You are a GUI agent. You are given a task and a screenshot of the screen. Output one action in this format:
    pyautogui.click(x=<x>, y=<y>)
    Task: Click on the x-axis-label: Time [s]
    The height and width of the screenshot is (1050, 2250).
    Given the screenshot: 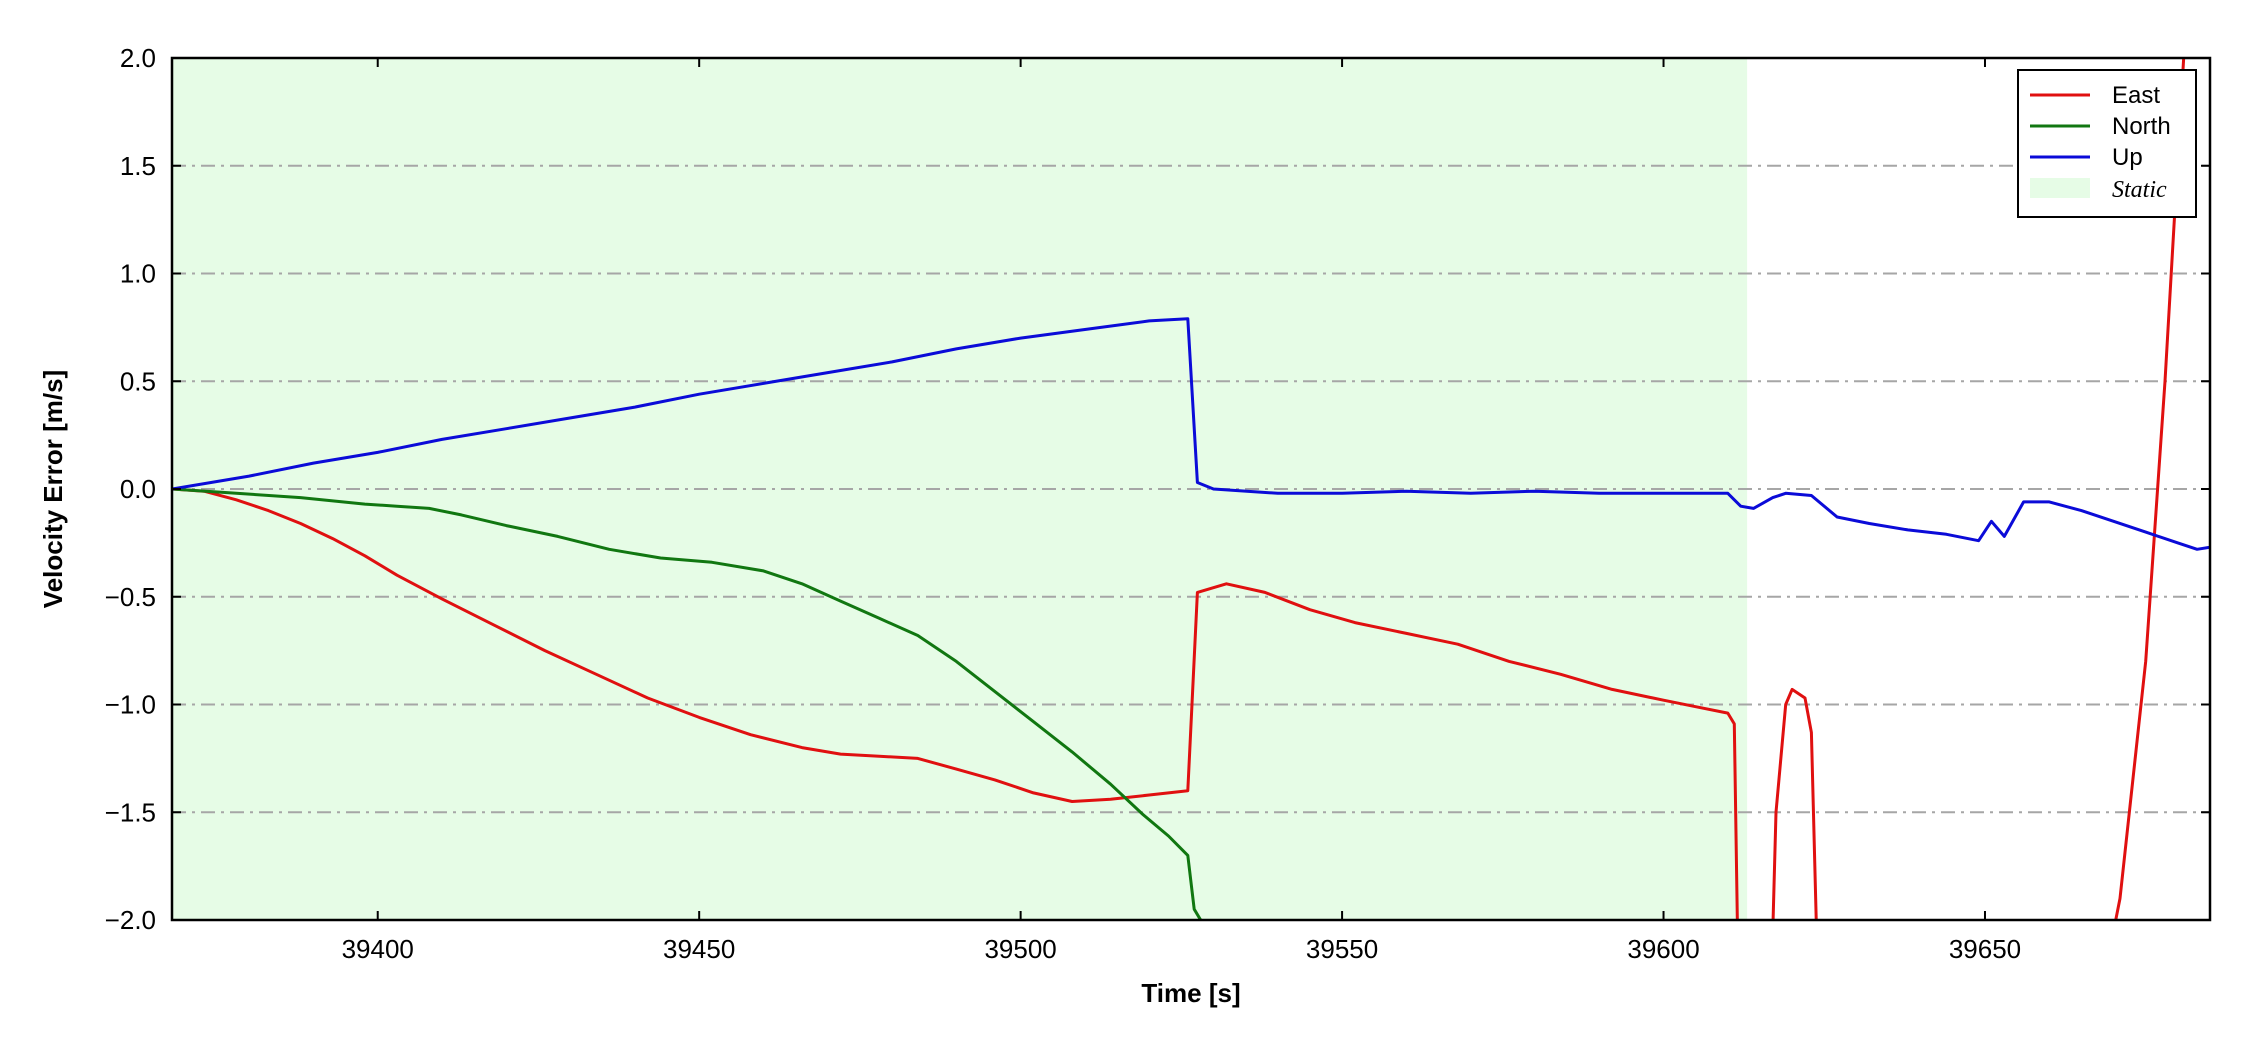 What is the action you would take?
    pyautogui.click(x=1190, y=993)
    